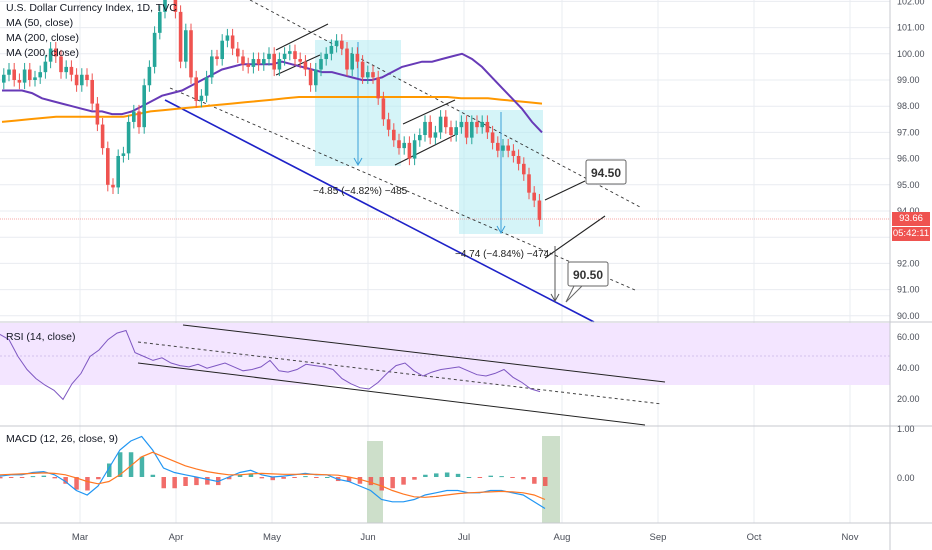 This screenshot has height=550, width=932. I want to click on rsi-line, so click(270, 365).